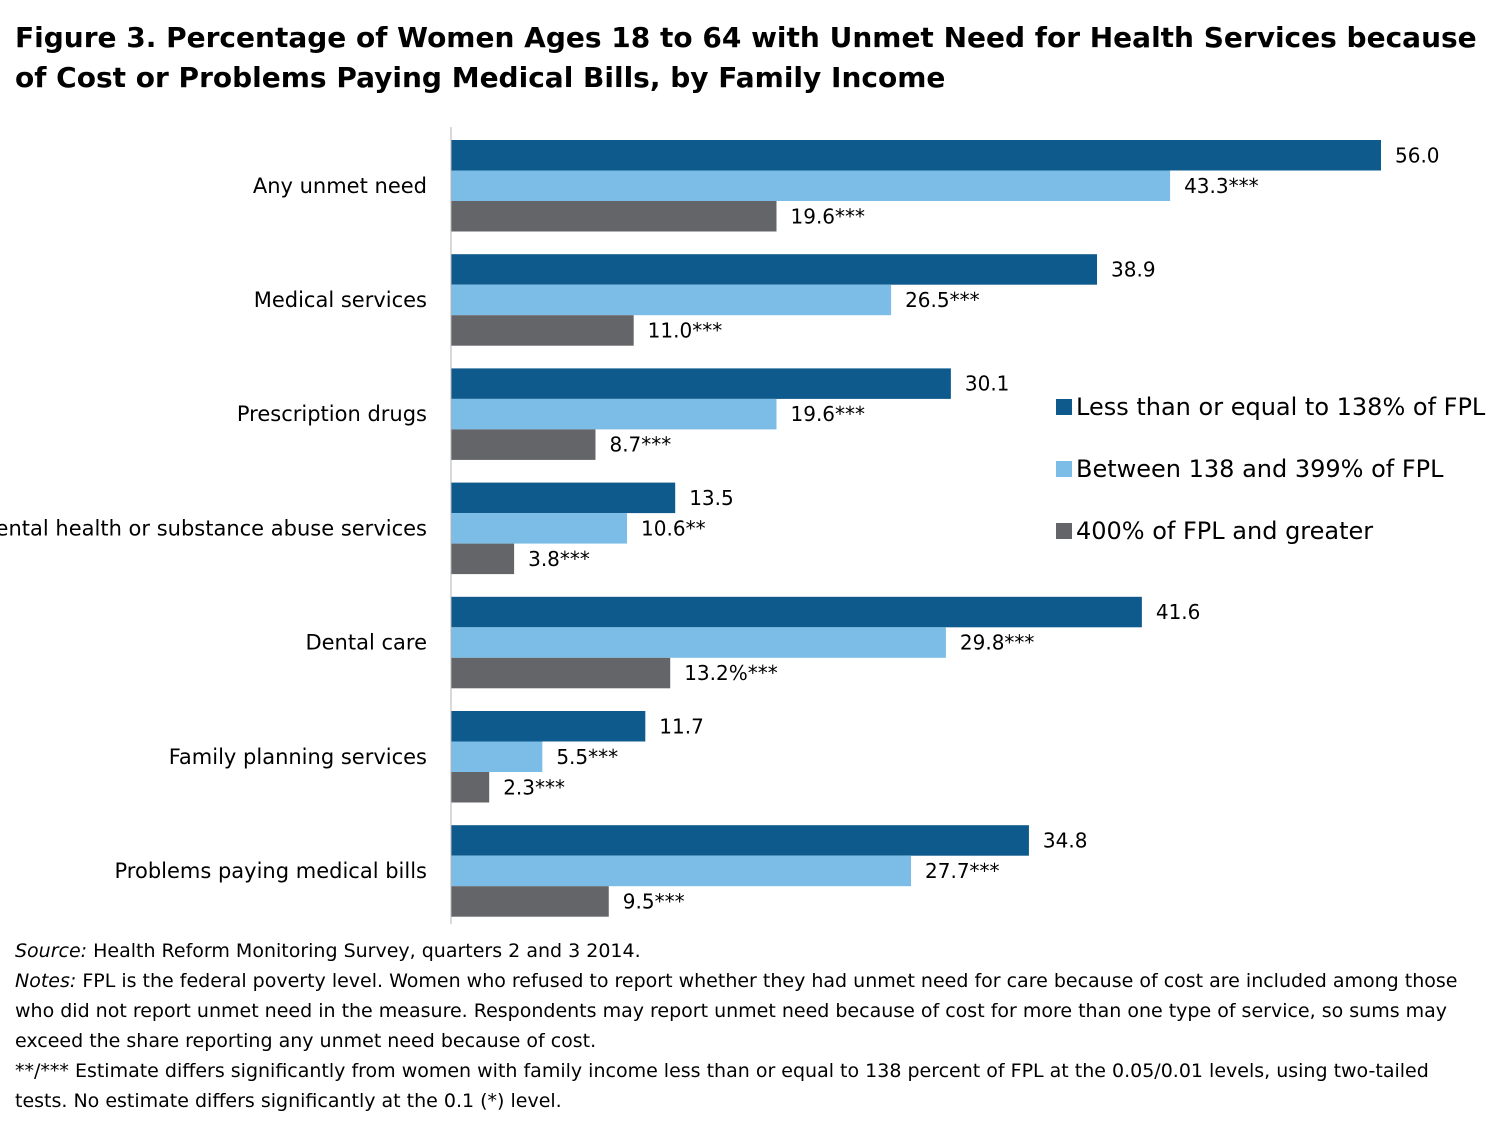 This screenshot has width=1500, height=1126. Describe the element at coordinates (640, 445) in the screenshot. I see `data-label-prescription-drugs-series-3: 8.7***` at that location.